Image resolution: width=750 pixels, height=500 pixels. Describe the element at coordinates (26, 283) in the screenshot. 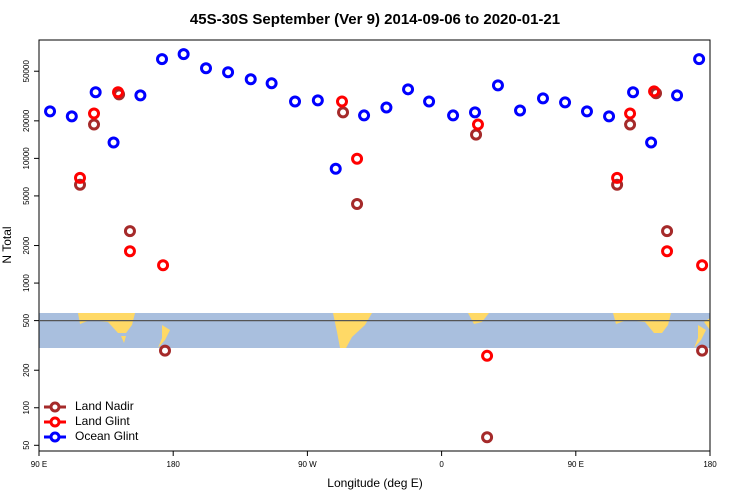

I see `y-tick-label: 1000` at that location.